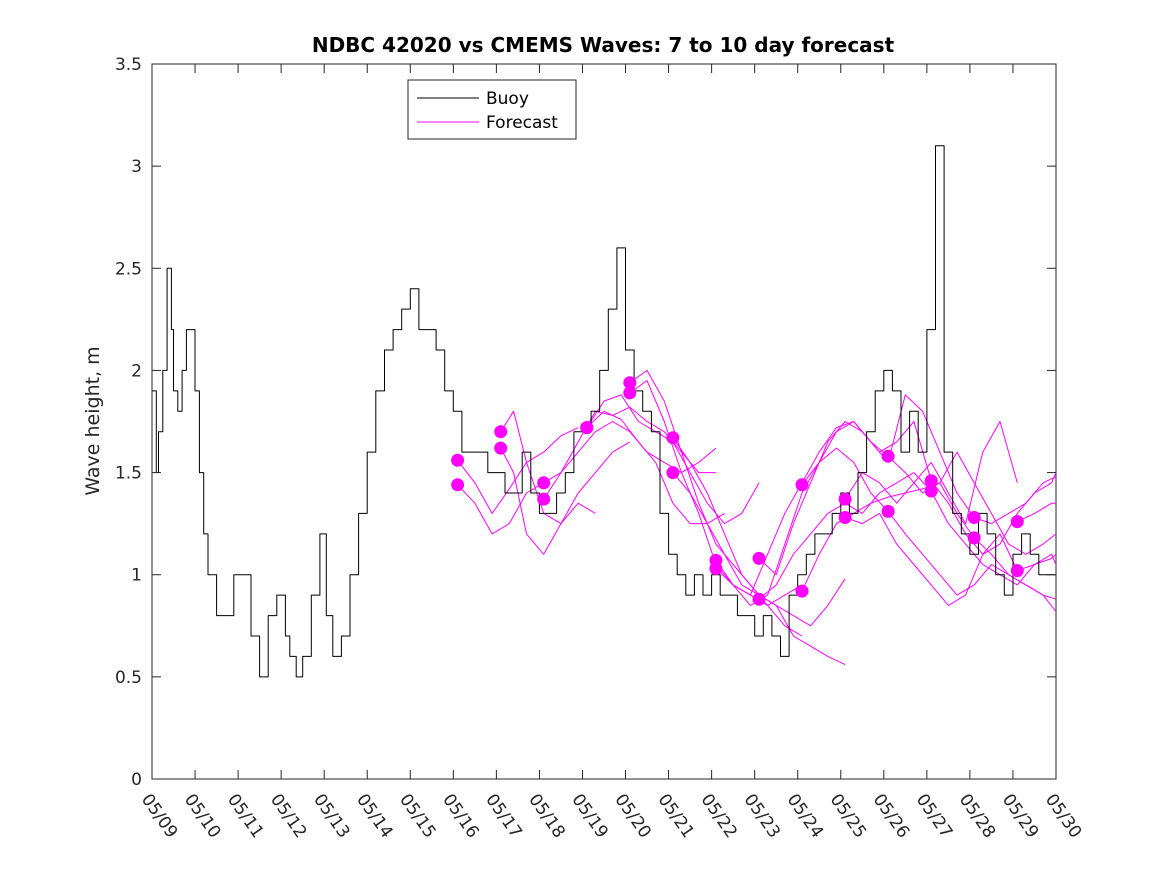 The height and width of the screenshot is (875, 1167). I want to click on legend-label-forecast: Forecast, so click(522, 123).